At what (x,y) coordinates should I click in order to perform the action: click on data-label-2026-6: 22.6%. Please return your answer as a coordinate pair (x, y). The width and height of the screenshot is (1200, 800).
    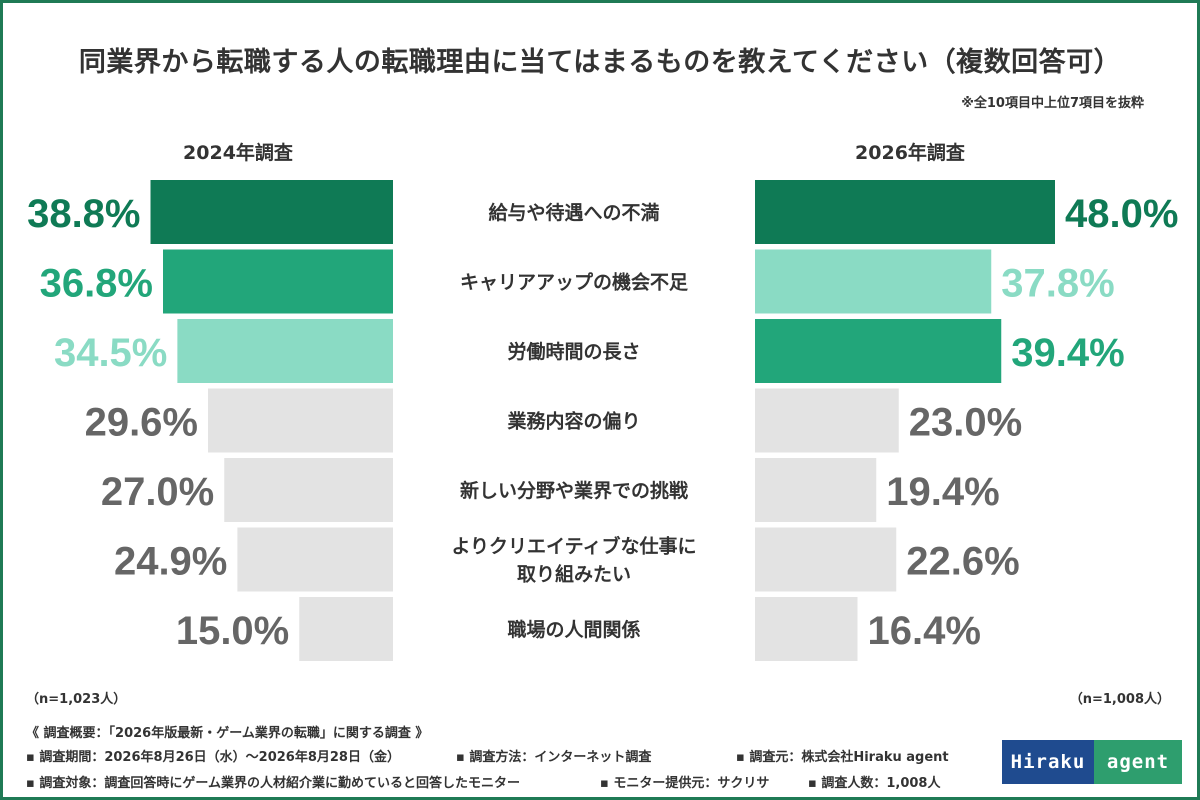
    Looking at the image, I should click on (962, 562).